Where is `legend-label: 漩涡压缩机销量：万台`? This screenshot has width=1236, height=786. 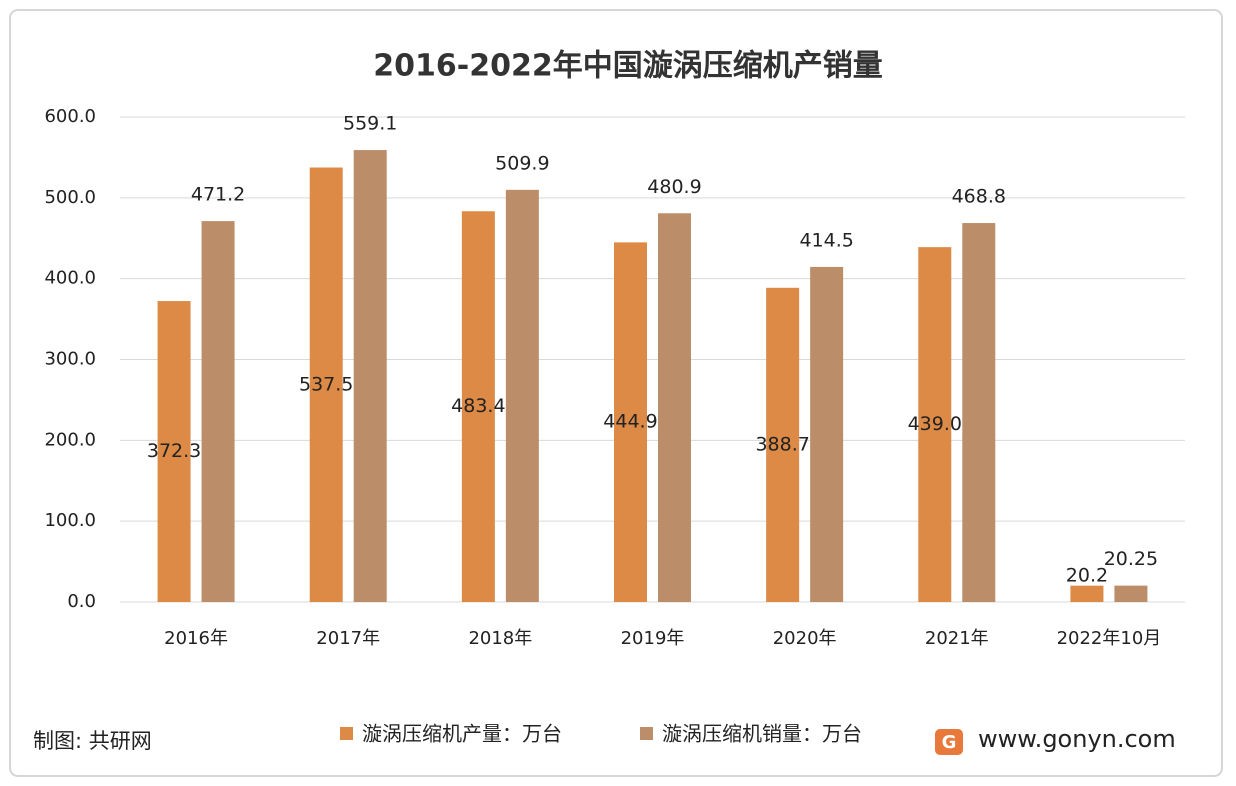 legend-label: 漩涡压缩机销量：万台 is located at coordinates (762, 734).